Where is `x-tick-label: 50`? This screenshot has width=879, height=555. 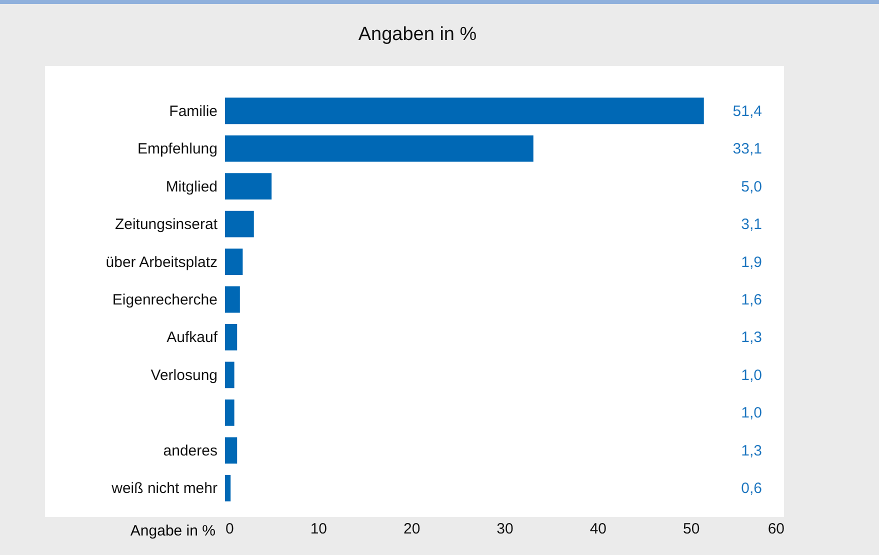 x-tick-label: 50 is located at coordinates (691, 529).